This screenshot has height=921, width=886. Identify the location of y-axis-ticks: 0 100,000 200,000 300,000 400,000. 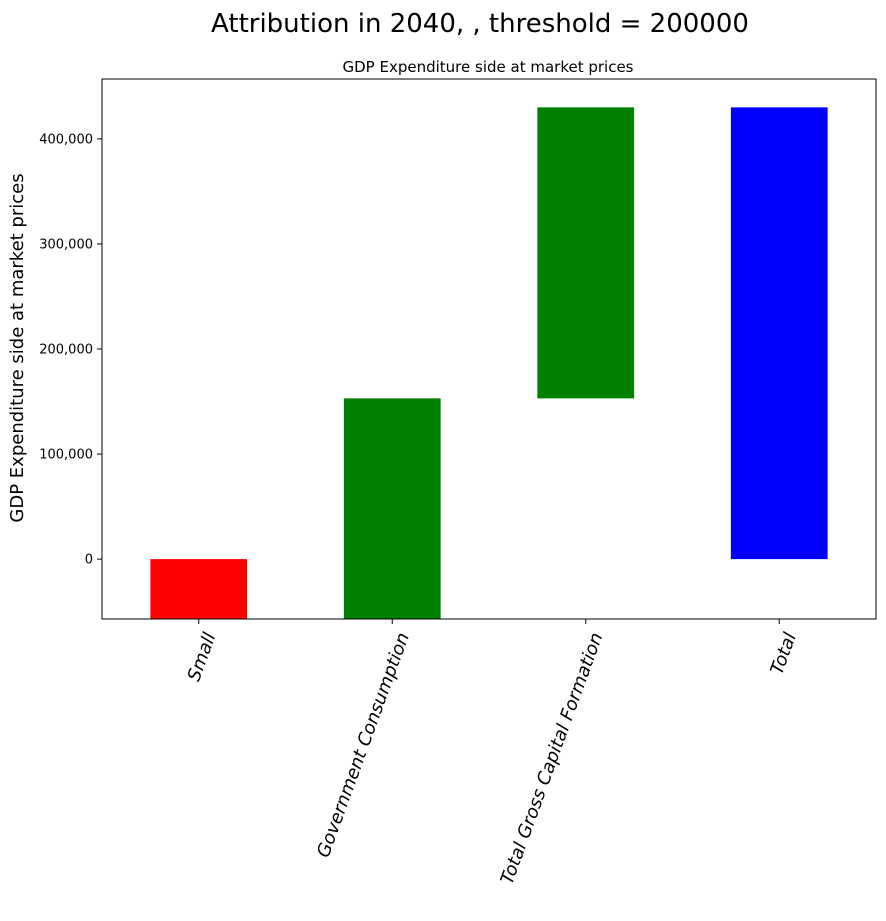
(70, 350).